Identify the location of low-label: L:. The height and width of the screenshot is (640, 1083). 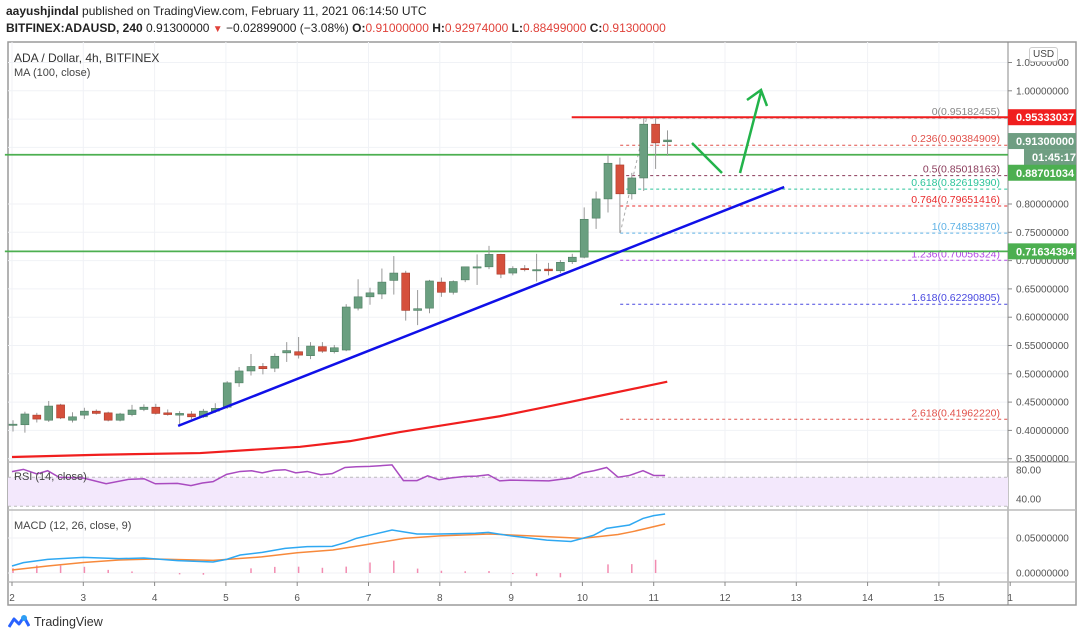
(517, 28).